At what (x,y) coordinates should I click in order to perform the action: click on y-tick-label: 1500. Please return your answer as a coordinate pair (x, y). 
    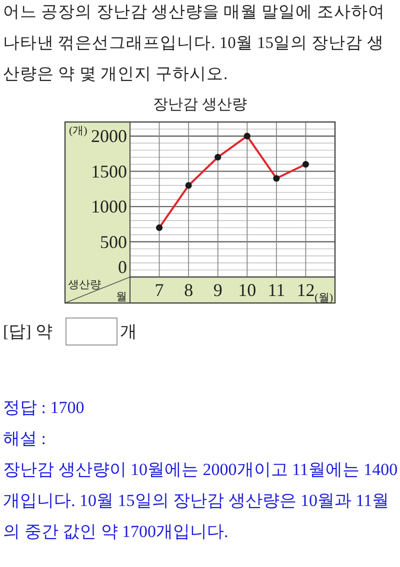
    Looking at the image, I should click on (109, 171).